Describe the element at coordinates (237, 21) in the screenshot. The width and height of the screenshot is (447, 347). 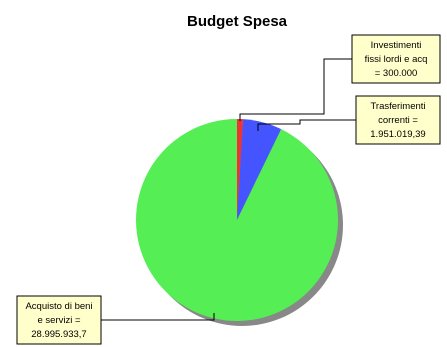
I see `chart-title: Budget Spesa` at that location.